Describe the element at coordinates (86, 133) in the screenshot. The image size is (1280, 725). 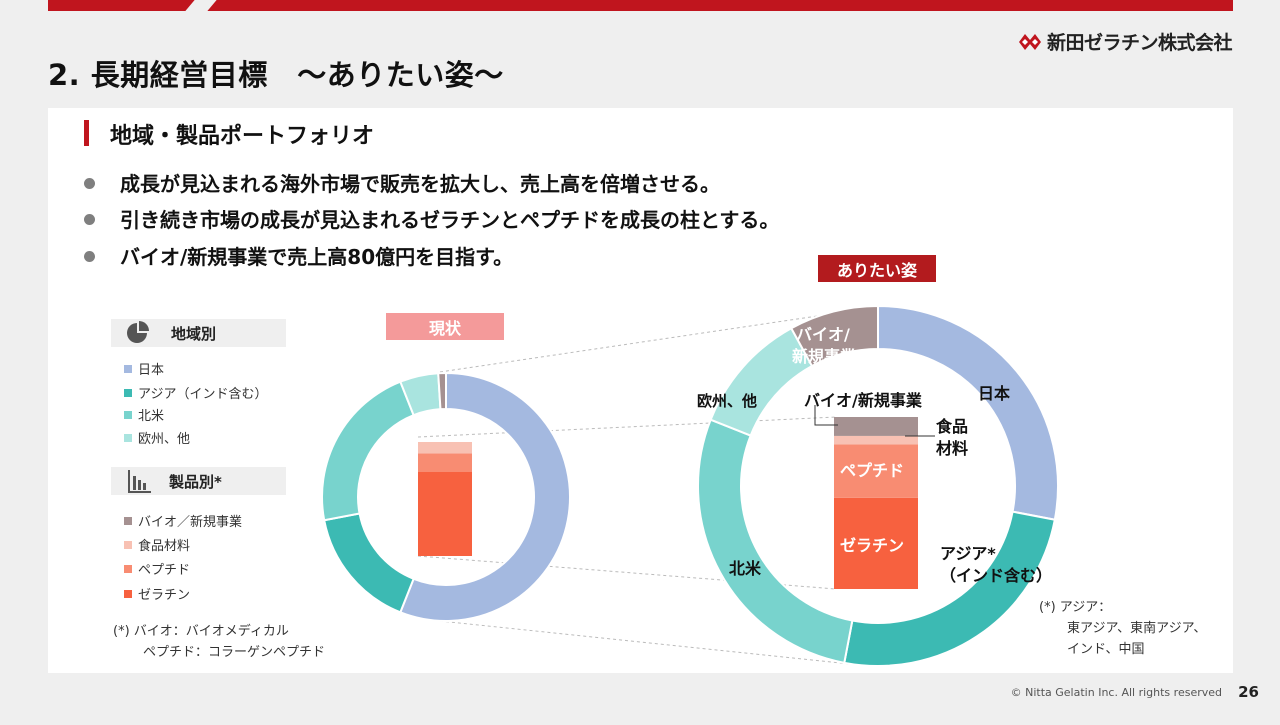
I see `section-marker` at that location.